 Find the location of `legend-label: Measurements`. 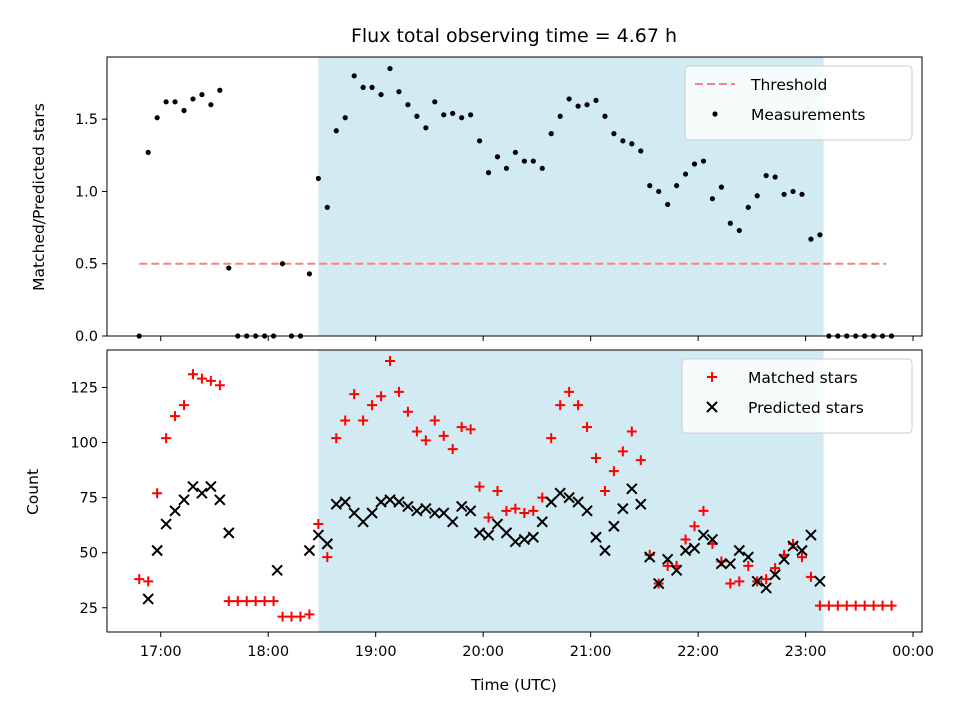

legend-label: Measurements is located at coordinates (808, 115).